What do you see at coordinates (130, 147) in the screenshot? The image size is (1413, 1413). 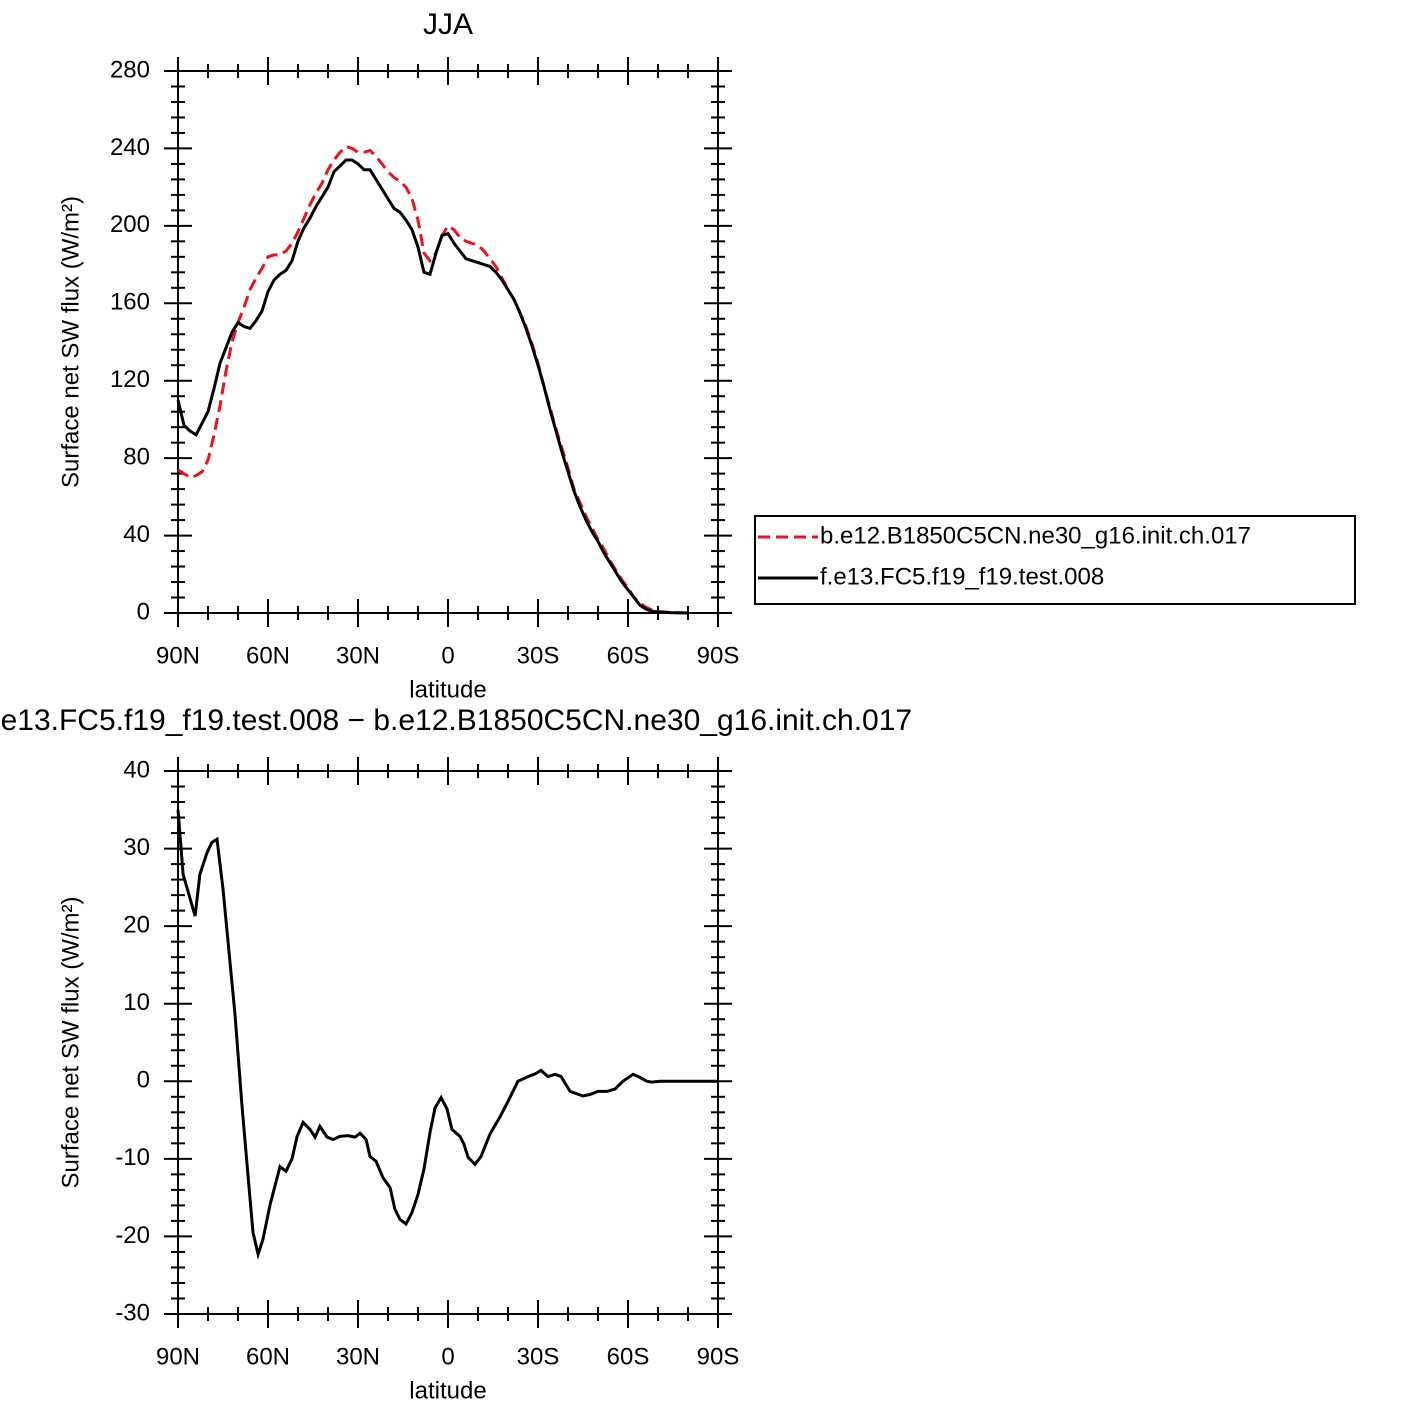 I see `y-tick-label: 240` at bounding box center [130, 147].